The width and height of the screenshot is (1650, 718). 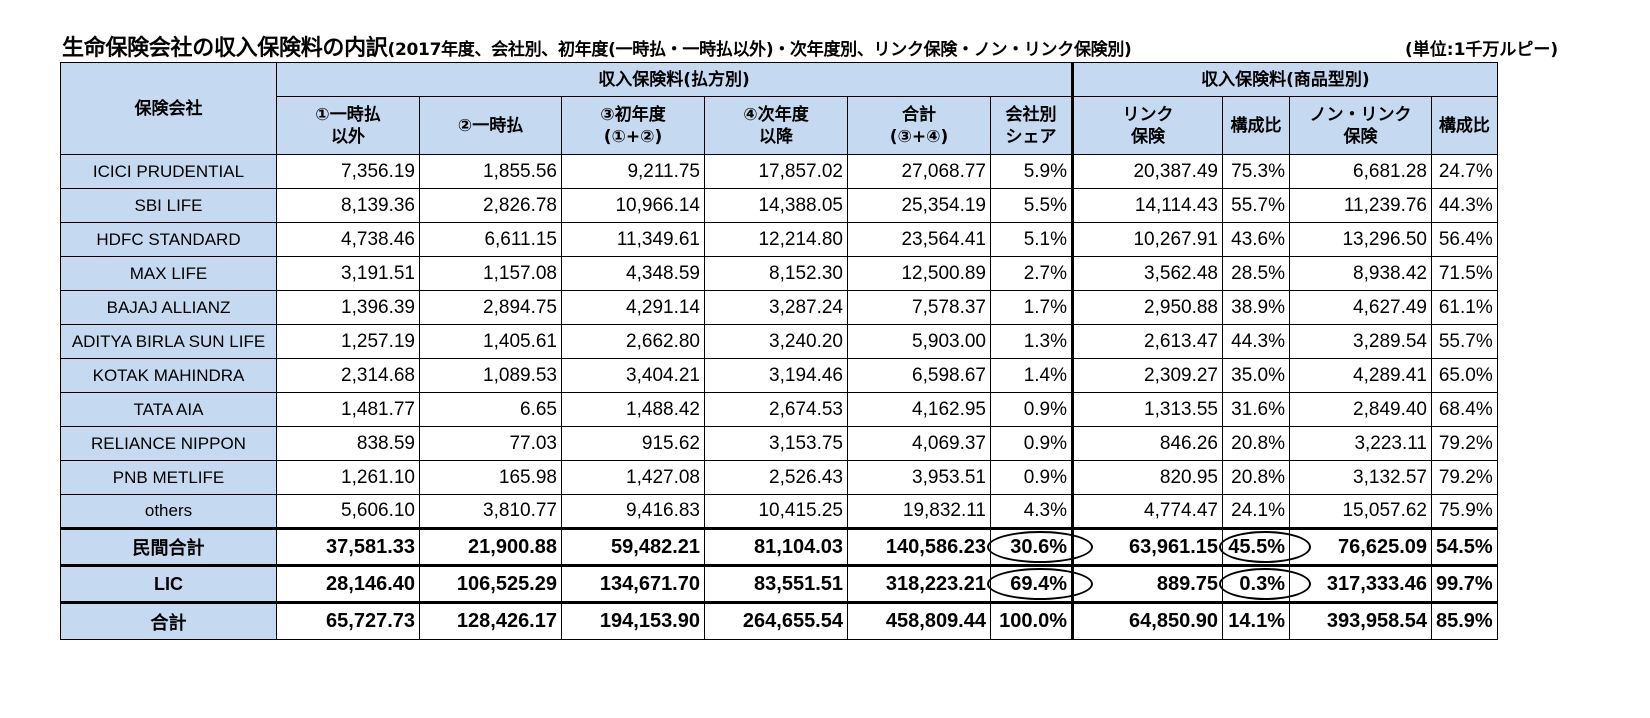 What do you see at coordinates (919, 171) in the screenshot?
I see `cell-total: 27,068.77` at bounding box center [919, 171].